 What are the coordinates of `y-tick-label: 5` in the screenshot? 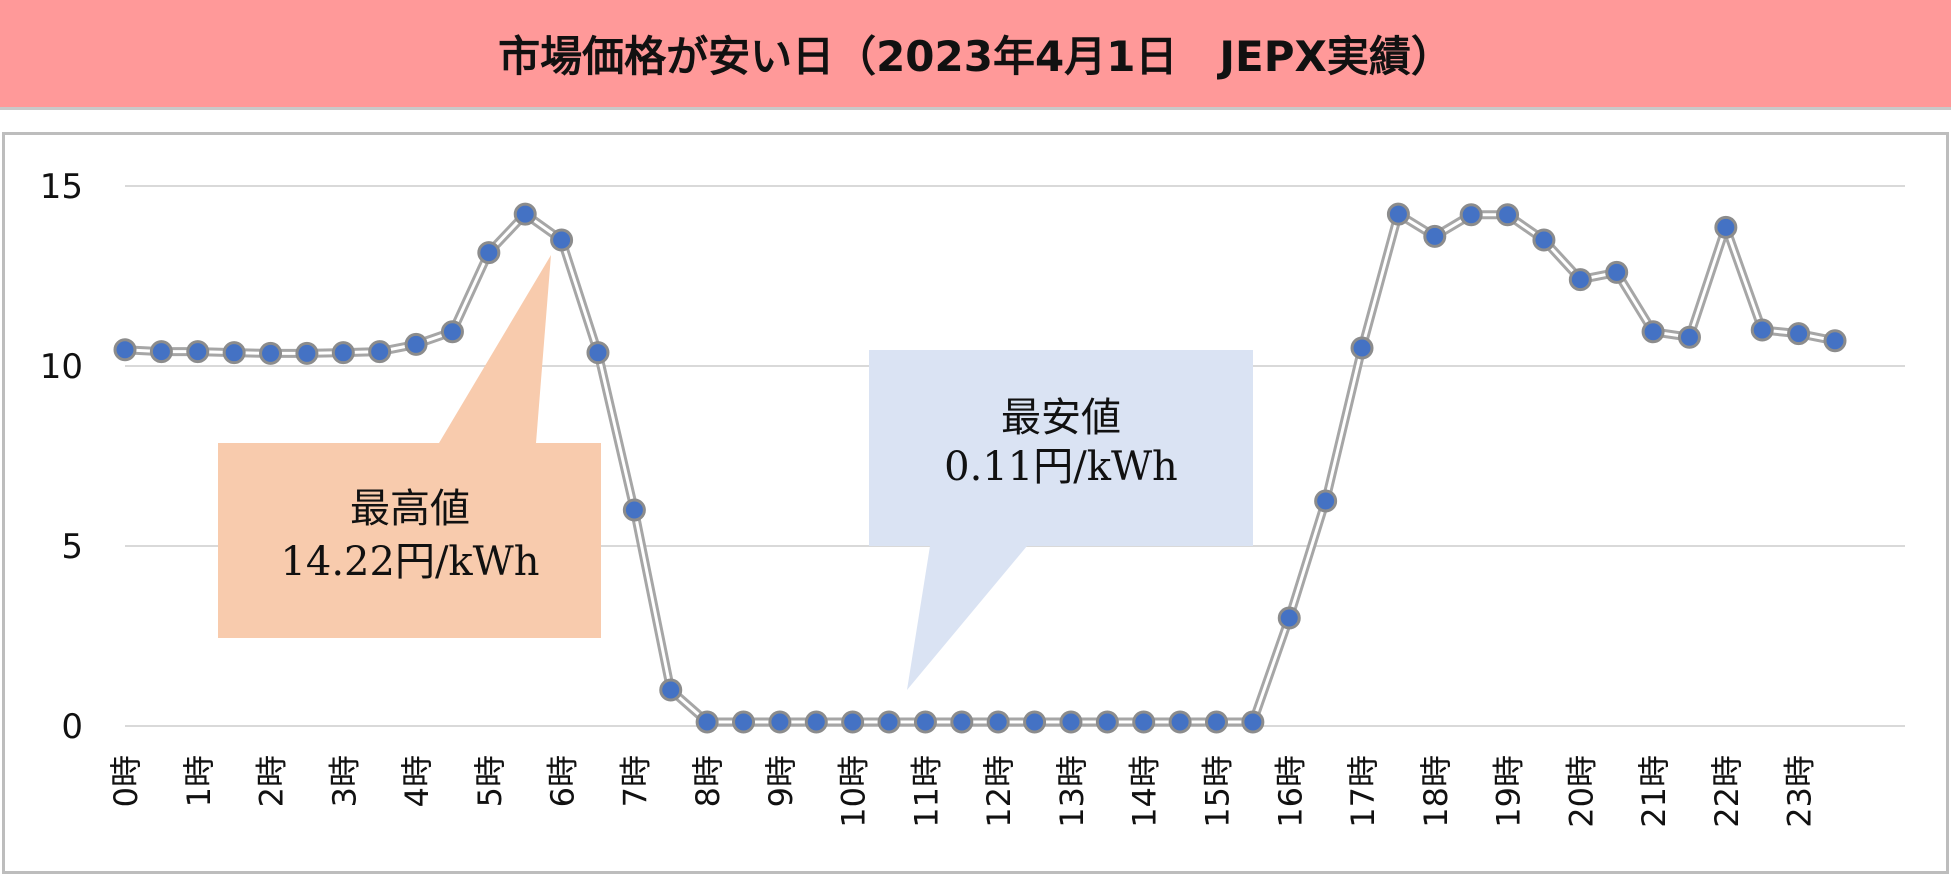 It's located at (72, 547).